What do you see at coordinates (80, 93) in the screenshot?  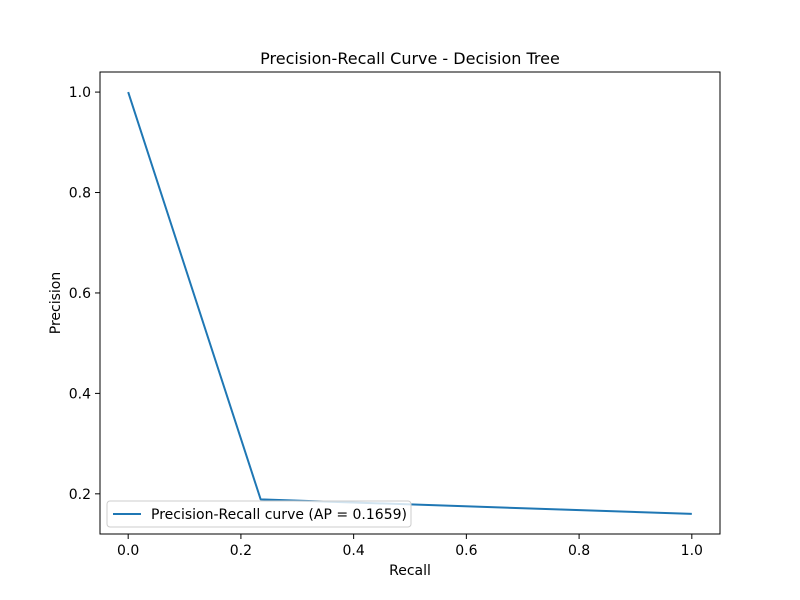 I see `y-tick-label: 1.0` at bounding box center [80, 93].